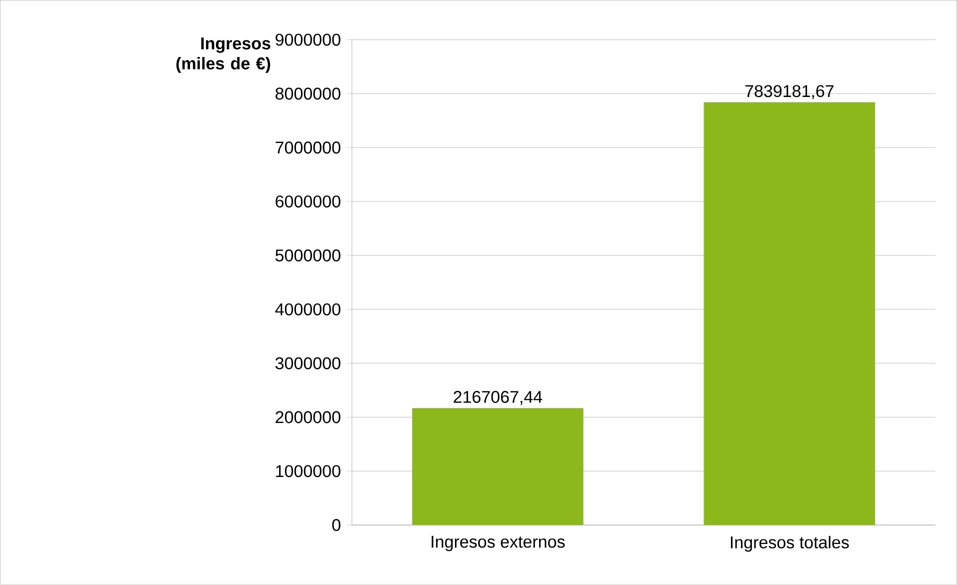  I want to click on data-label: 7839181,67, so click(789, 92).